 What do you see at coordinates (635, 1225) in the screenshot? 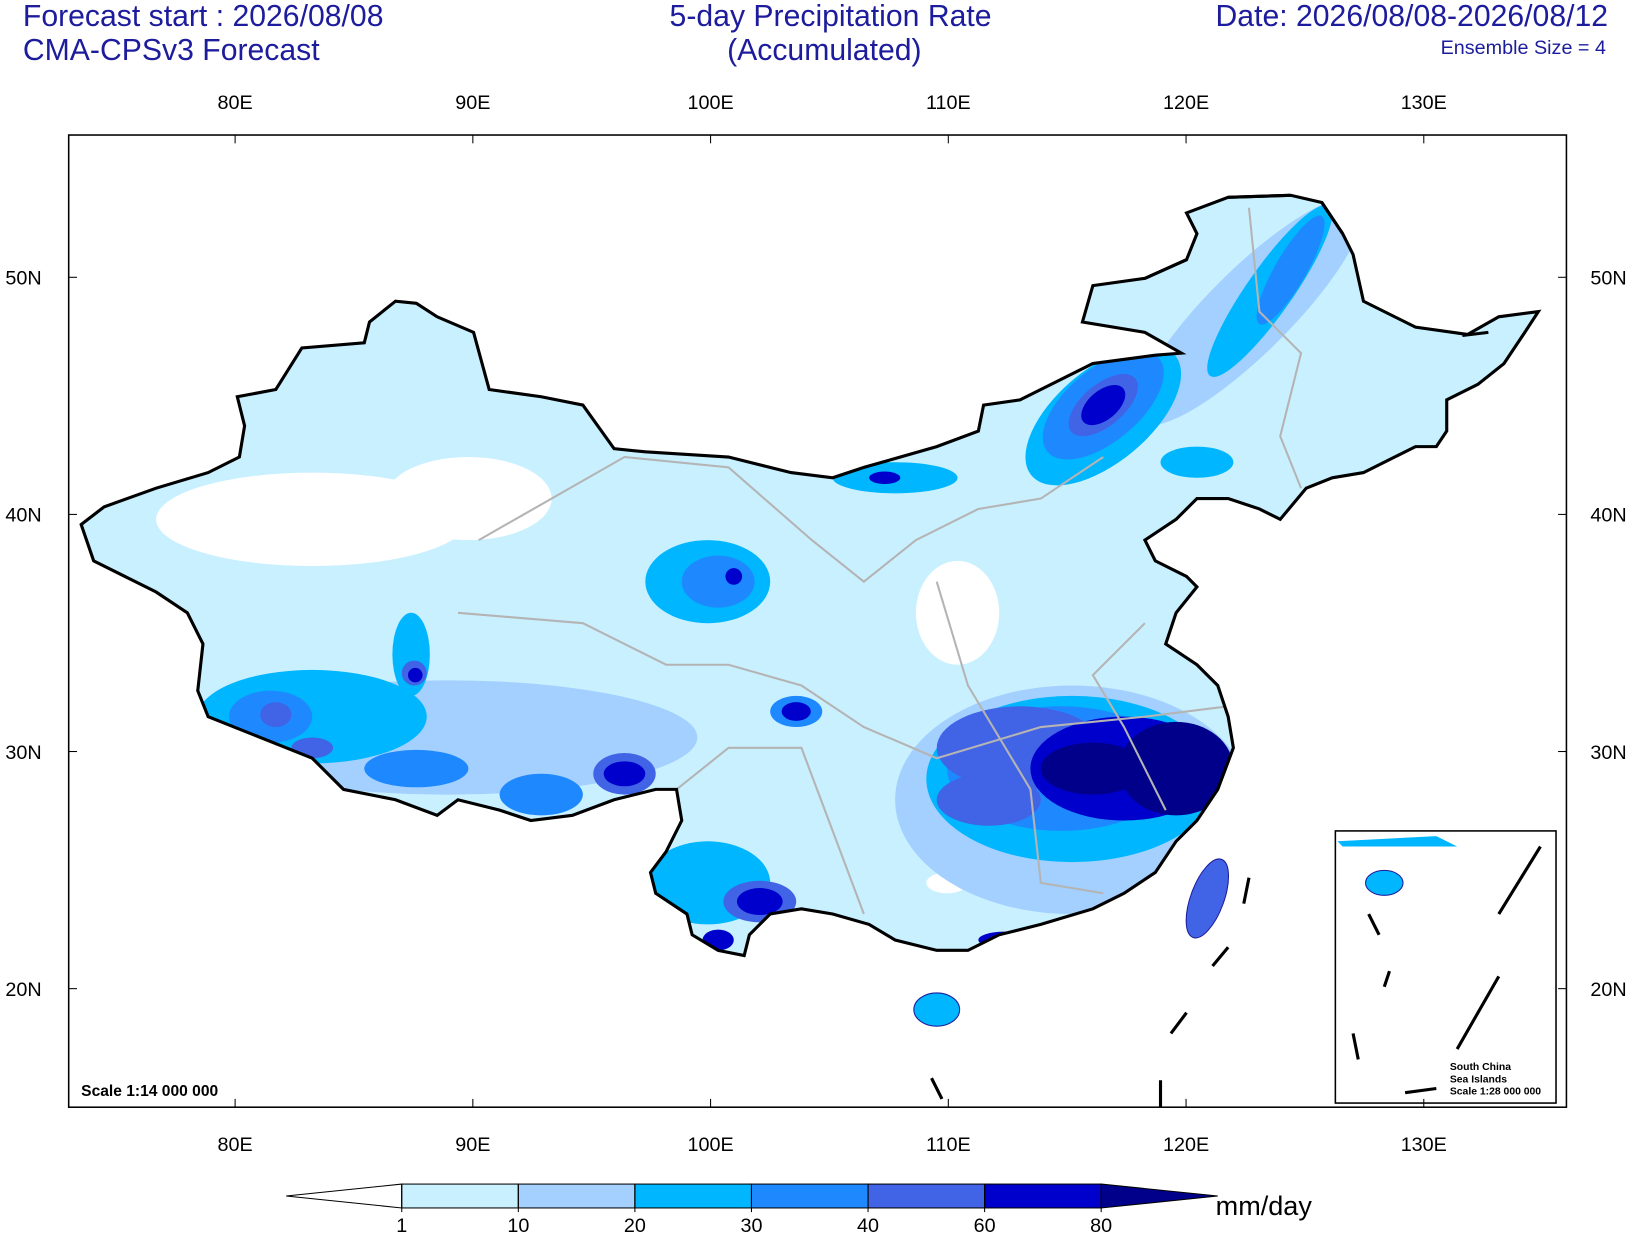
I see `colorbar-label: 20` at bounding box center [635, 1225].